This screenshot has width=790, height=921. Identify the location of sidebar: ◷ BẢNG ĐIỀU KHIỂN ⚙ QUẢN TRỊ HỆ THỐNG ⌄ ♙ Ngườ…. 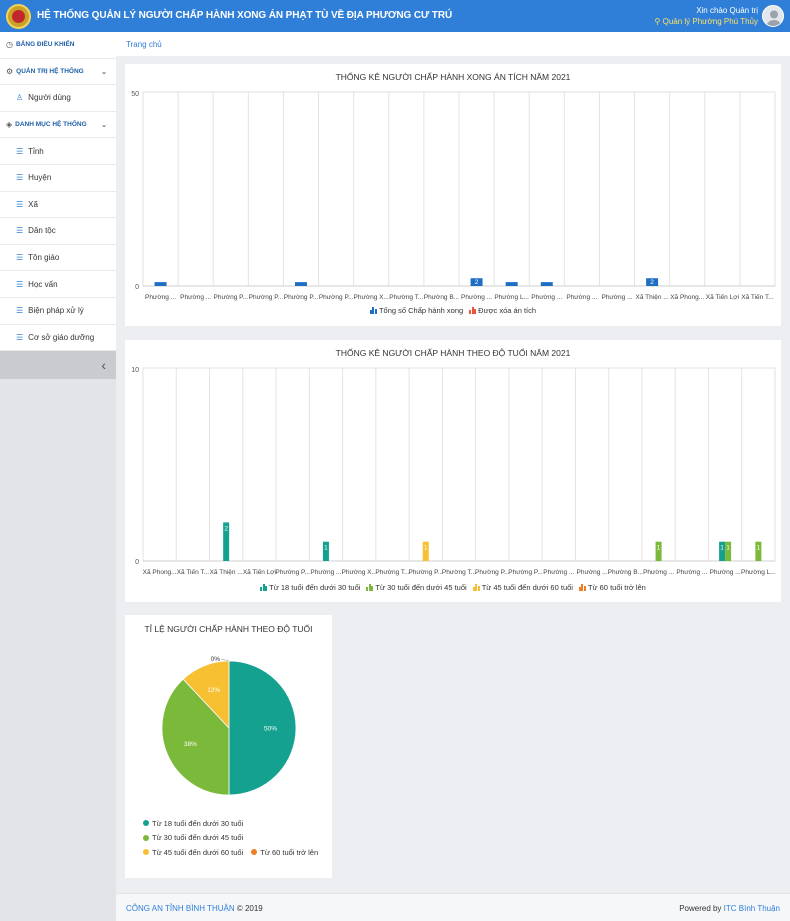
(58, 476).